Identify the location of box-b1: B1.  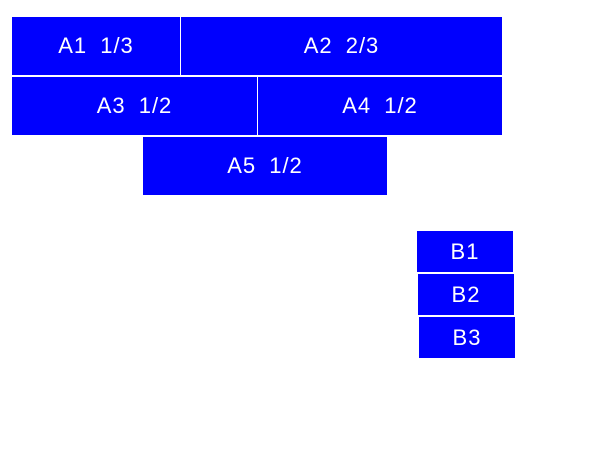
(465, 251).